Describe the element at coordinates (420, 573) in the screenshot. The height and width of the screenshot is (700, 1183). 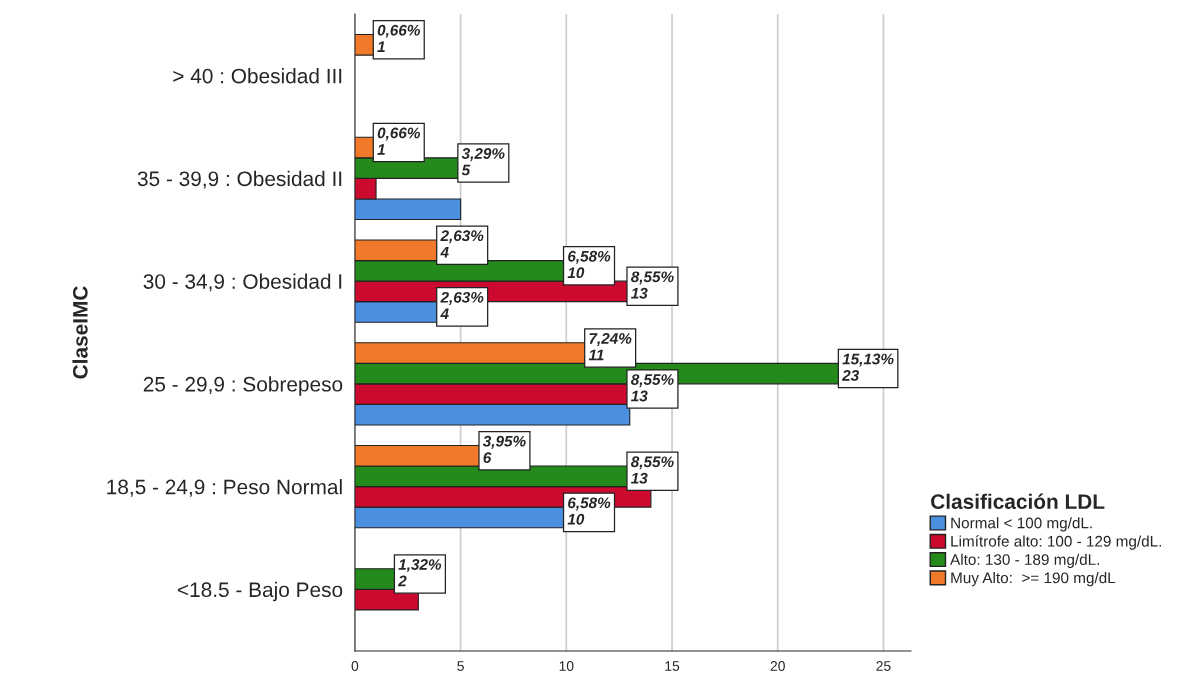
I see `data-label: 1,32% 2` at that location.